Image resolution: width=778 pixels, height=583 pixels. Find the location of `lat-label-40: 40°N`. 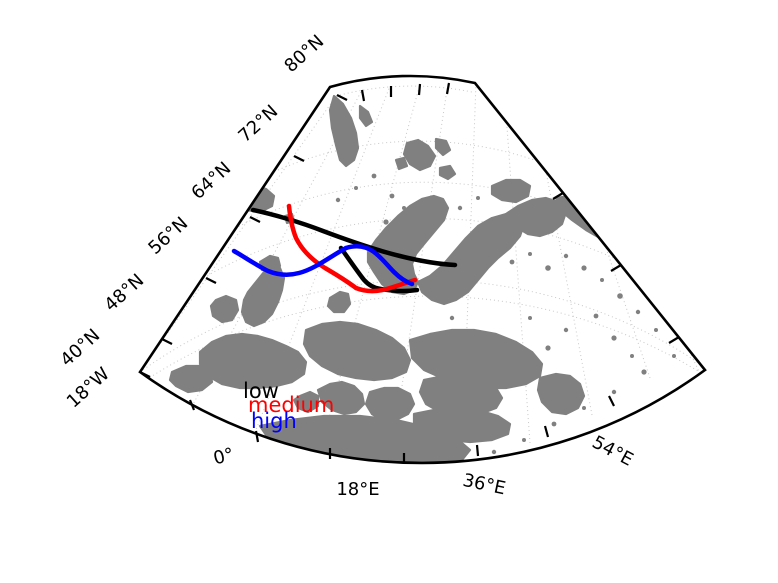

lat-label-40: 40°N is located at coordinates (80, 348).